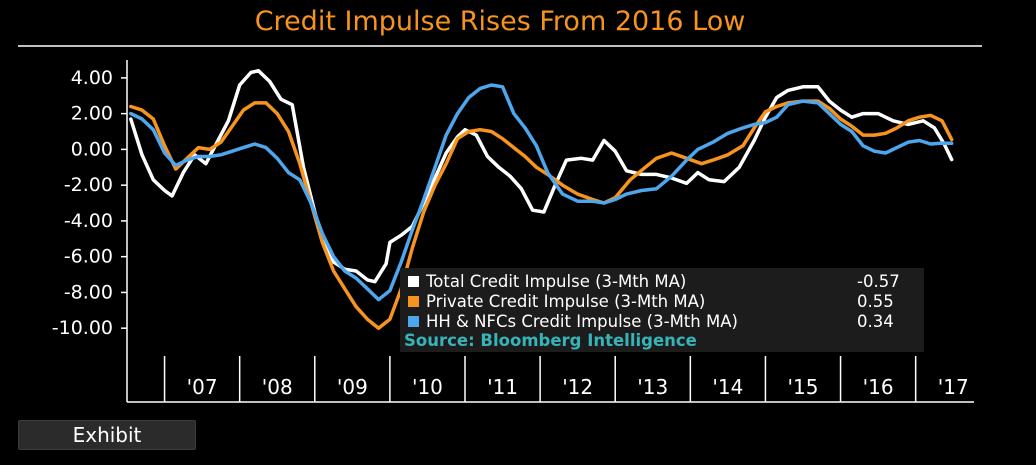 The width and height of the screenshot is (1036, 465). I want to click on x-tick-label: '14, so click(727, 387).